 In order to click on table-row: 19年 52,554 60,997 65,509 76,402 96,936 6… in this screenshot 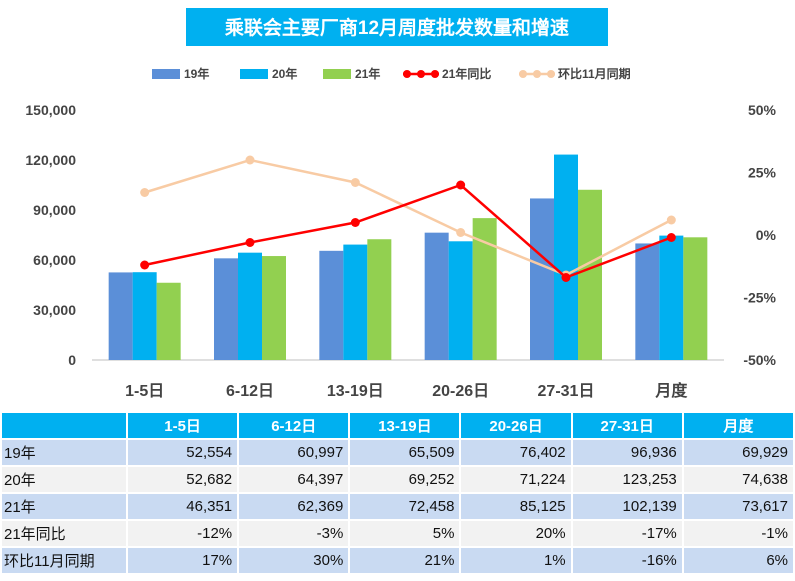, I will do `click(397, 452)`.